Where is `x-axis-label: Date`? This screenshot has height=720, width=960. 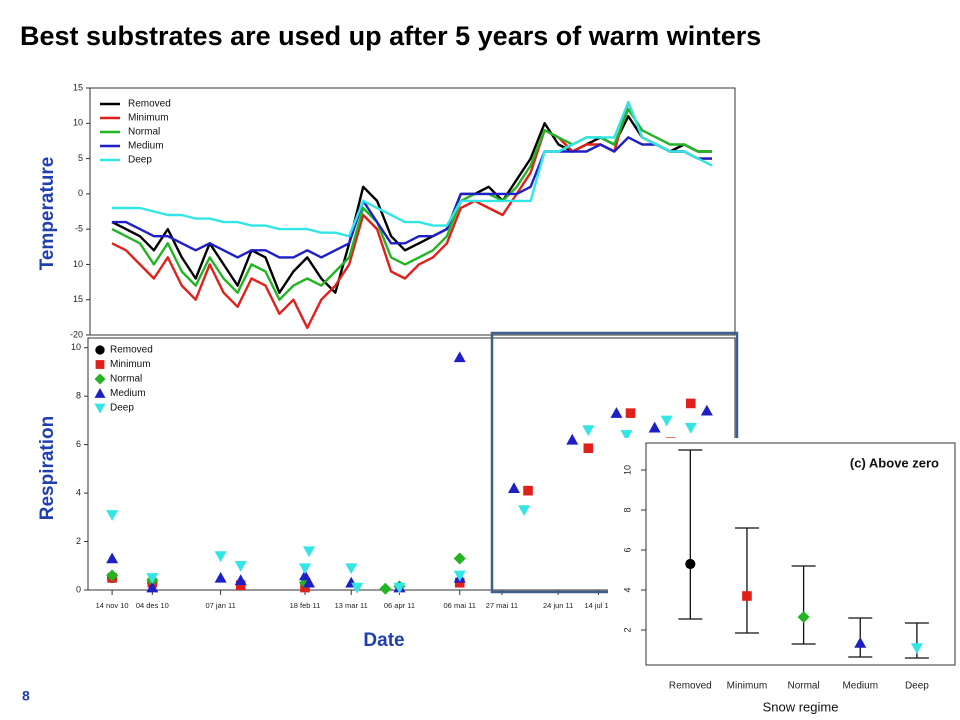
x-axis-label: Date is located at coordinates (383, 640).